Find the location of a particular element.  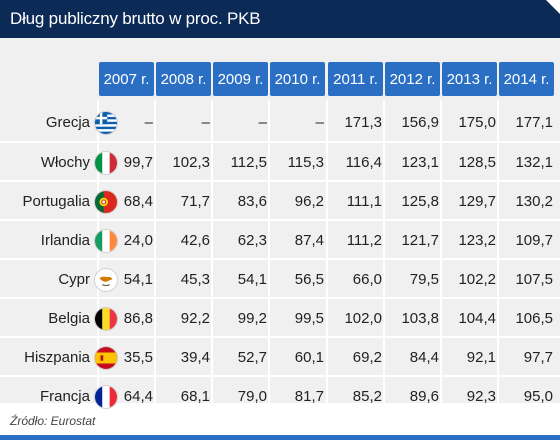

year-header-8: 2014 r. is located at coordinates (526, 79).